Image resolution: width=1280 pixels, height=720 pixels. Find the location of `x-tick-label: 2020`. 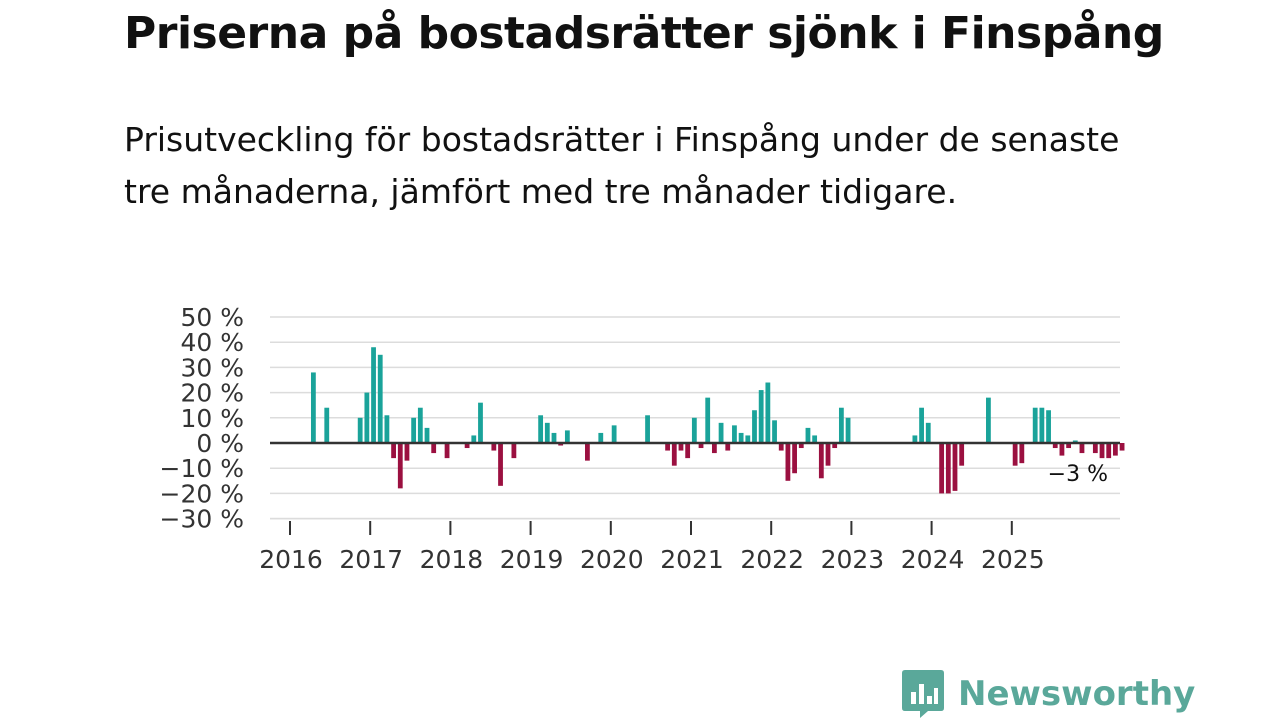

x-tick-label: 2020 is located at coordinates (612, 559).